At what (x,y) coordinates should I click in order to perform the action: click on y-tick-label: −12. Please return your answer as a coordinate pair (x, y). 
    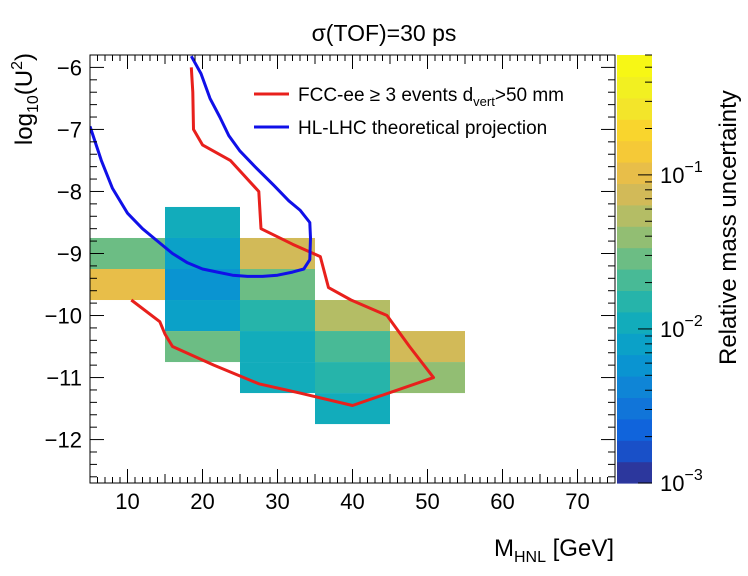
    Looking at the image, I should click on (63, 440).